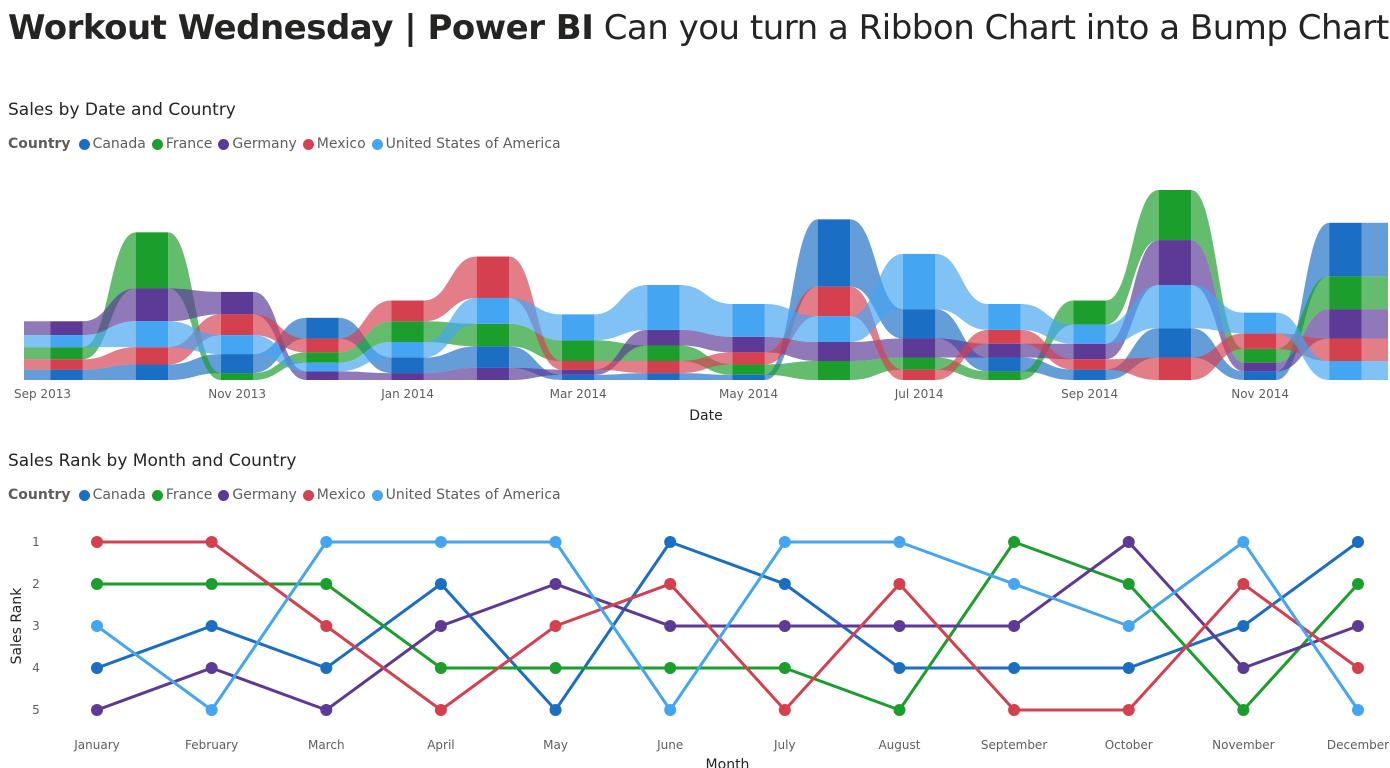 The width and height of the screenshot is (1390, 768). What do you see at coordinates (112, 495) in the screenshot?
I see `bump-legend-item-canada: Canada` at bounding box center [112, 495].